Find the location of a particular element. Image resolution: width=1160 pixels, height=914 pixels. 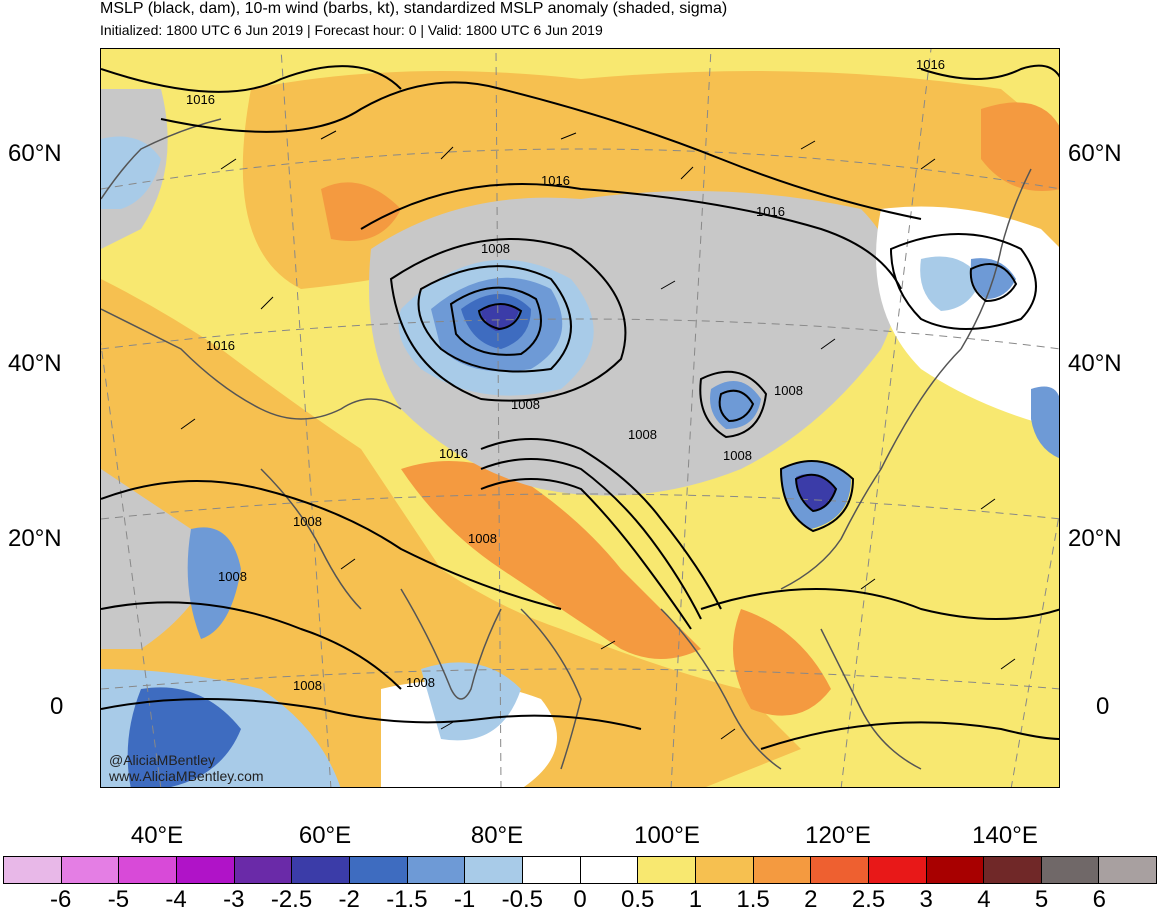

colorbar-tick-label: -0.5 is located at coordinates (522, 899).